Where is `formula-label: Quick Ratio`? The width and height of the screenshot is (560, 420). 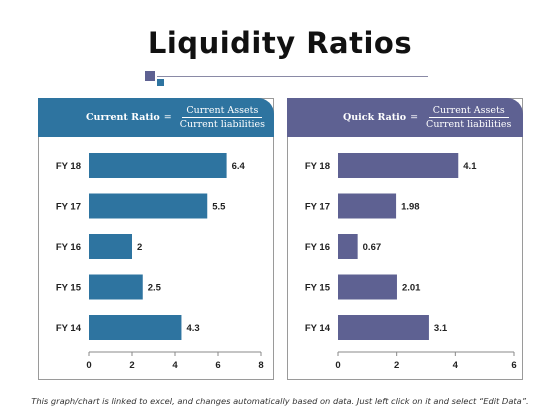
formula-label: Quick Ratio is located at coordinates (375, 117).